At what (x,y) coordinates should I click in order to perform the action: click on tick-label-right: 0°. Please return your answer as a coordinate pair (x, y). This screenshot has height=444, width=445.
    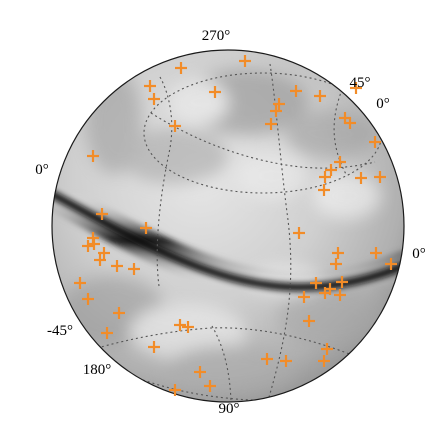
    Looking at the image, I should click on (419, 254).